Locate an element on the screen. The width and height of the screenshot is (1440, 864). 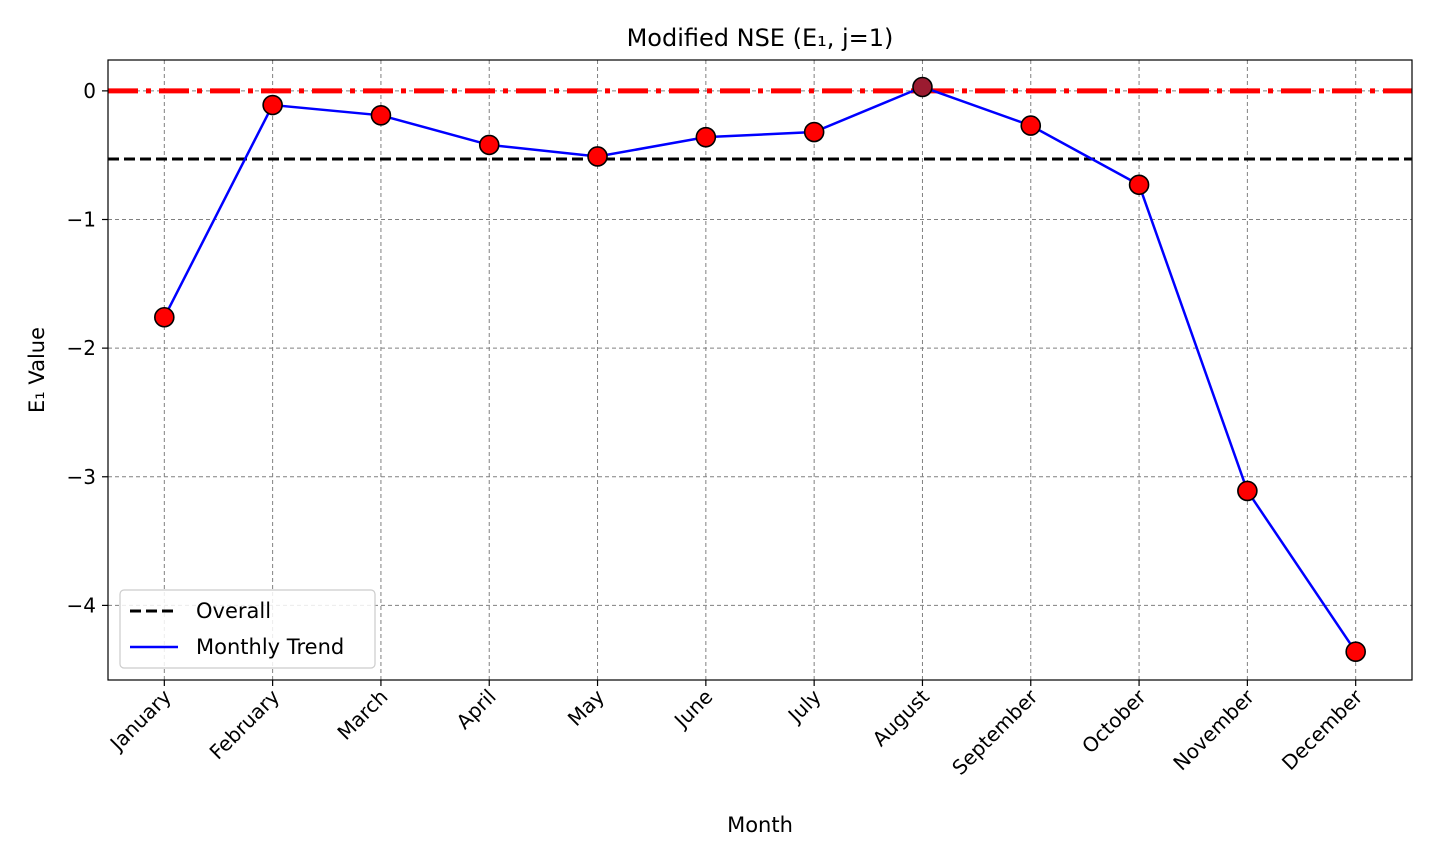
y-axis-ticks: 0 −1 −2 −3 −4 is located at coordinates (87, 348).